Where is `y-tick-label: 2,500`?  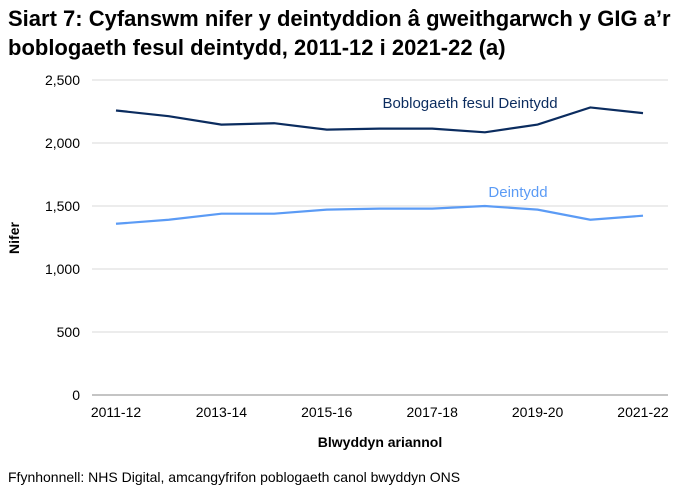 y-tick-label: 2,500 is located at coordinates (62, 80).